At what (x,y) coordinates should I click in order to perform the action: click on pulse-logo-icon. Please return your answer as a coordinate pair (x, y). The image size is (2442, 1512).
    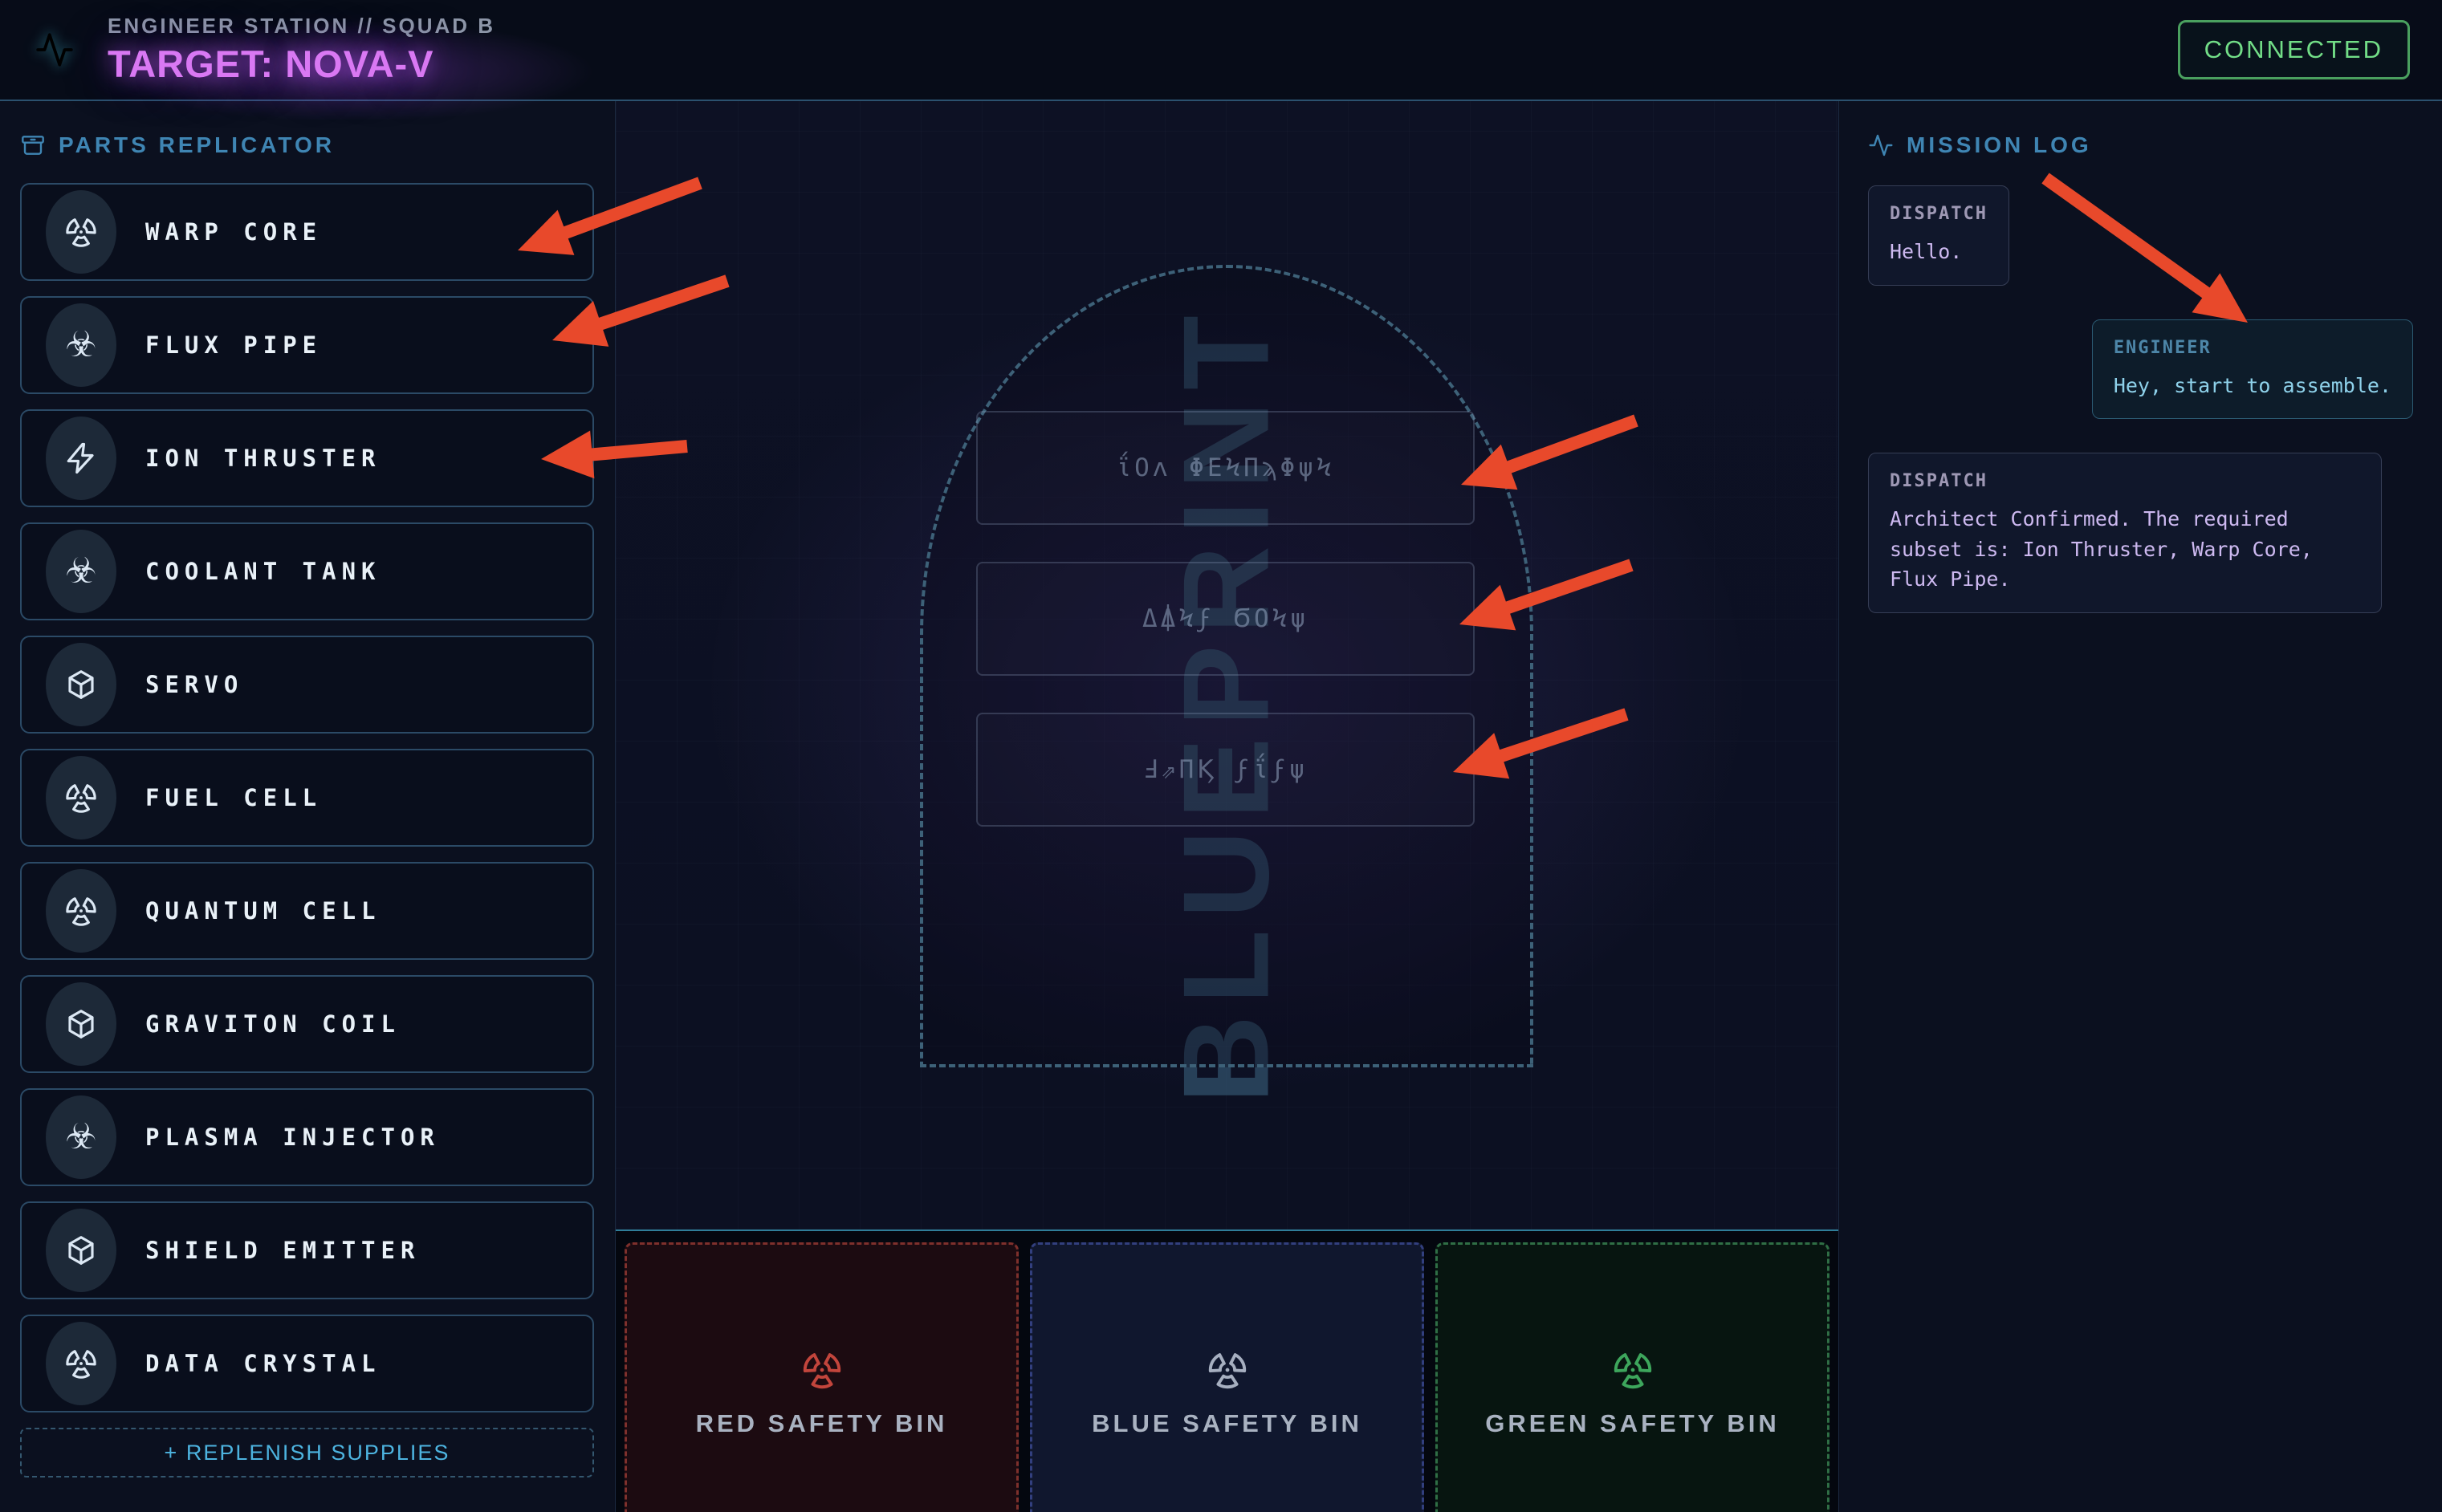
    Looking at the image, I should click on (54, 50).